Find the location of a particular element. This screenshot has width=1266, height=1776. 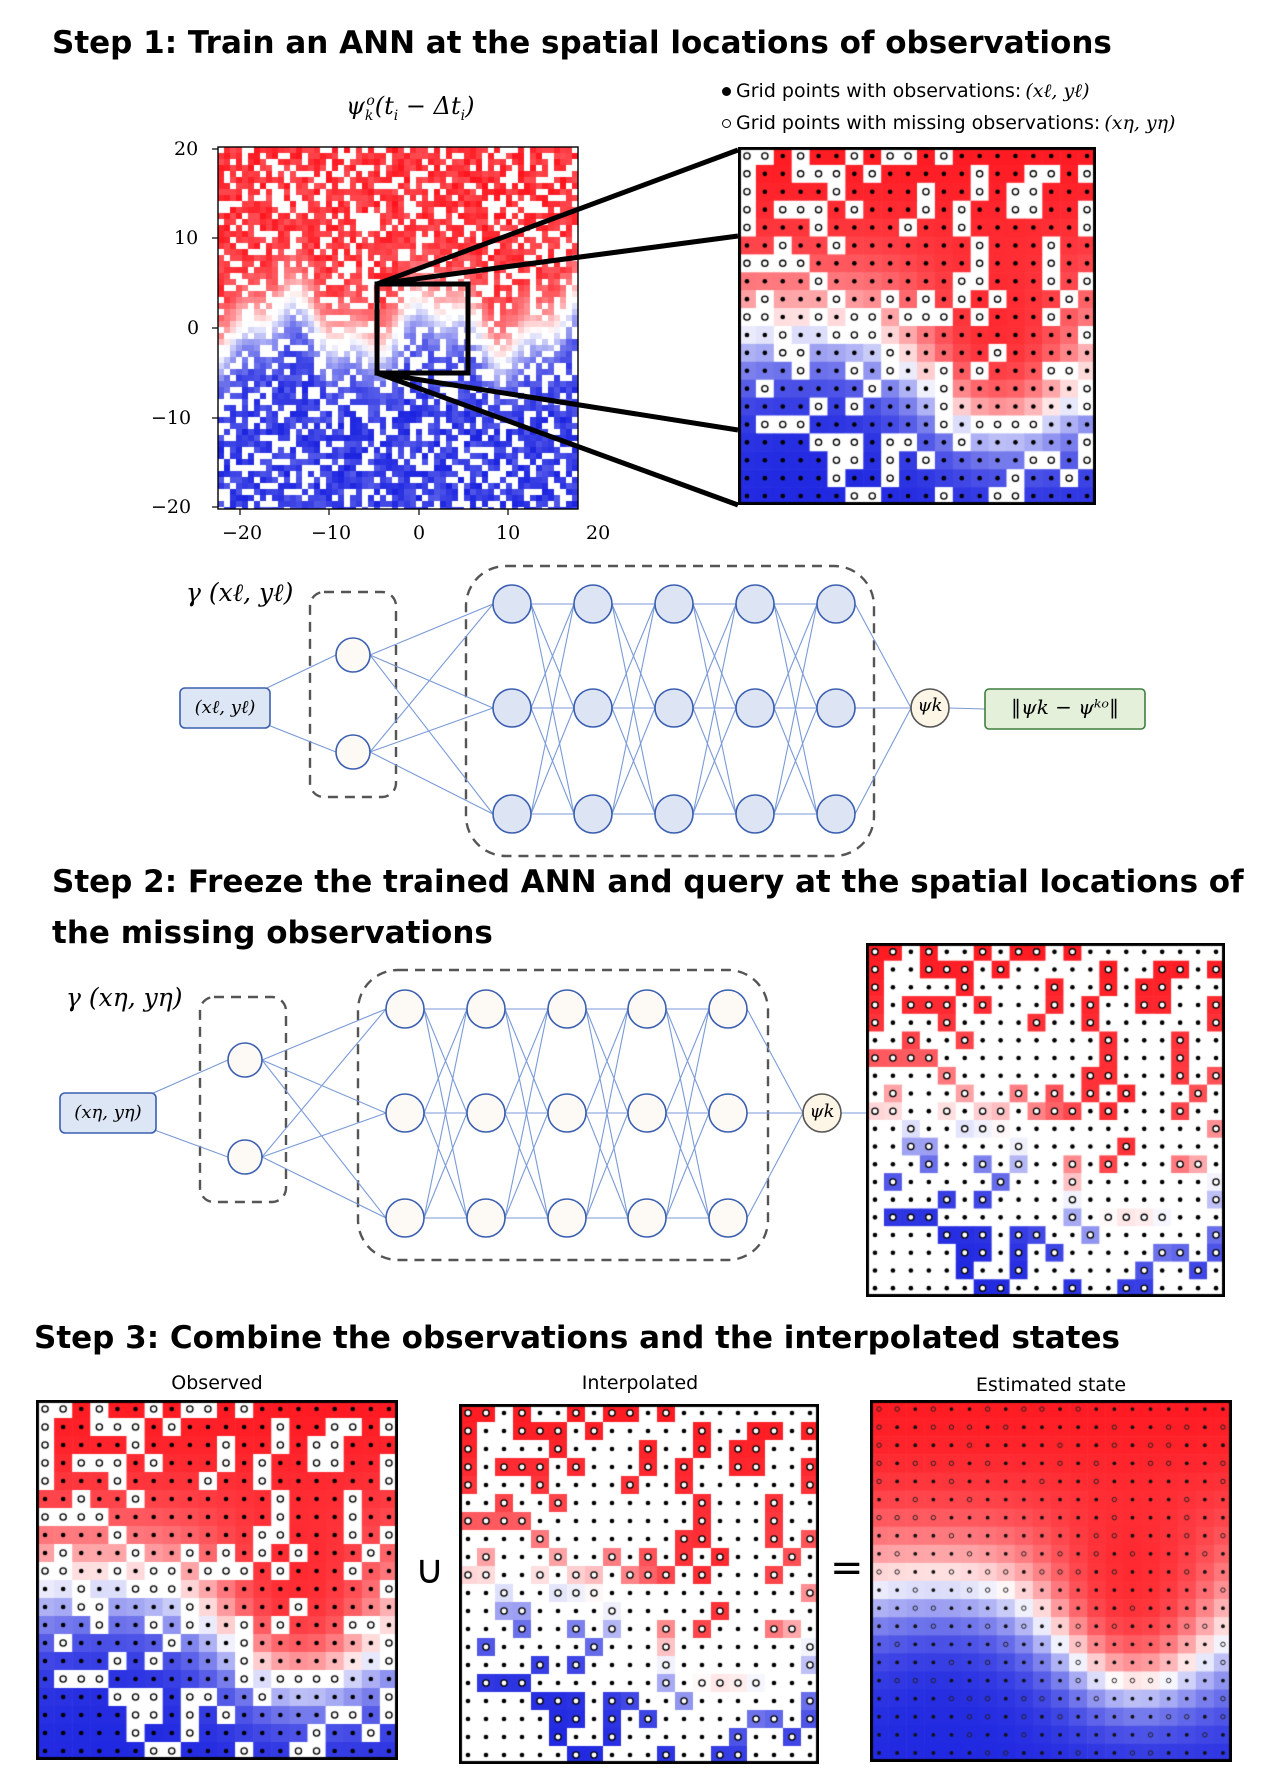

encoding-label: γ (xη, yη) is located at coordinates (124, 997).